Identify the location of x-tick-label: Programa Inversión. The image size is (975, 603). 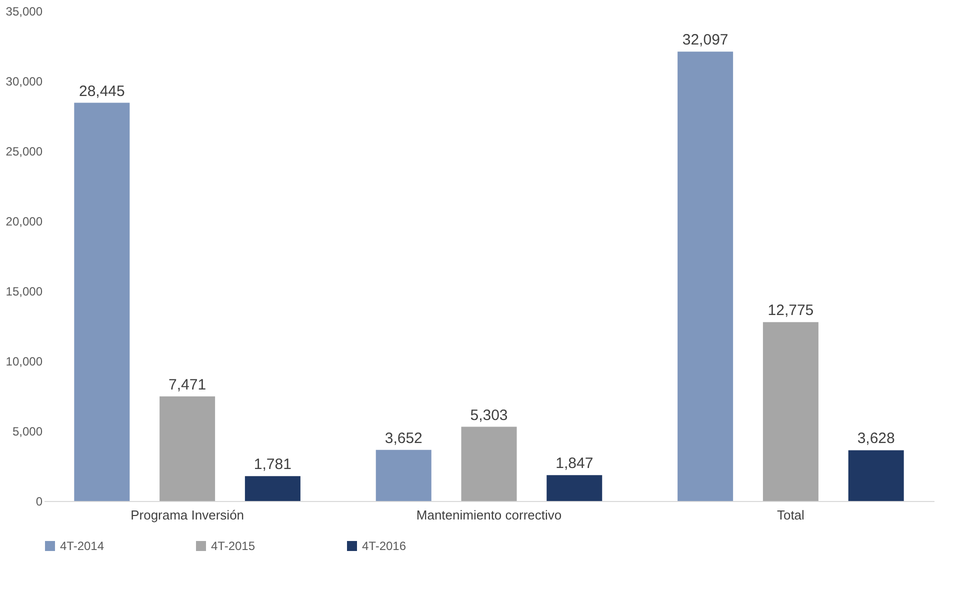
(187, 515).